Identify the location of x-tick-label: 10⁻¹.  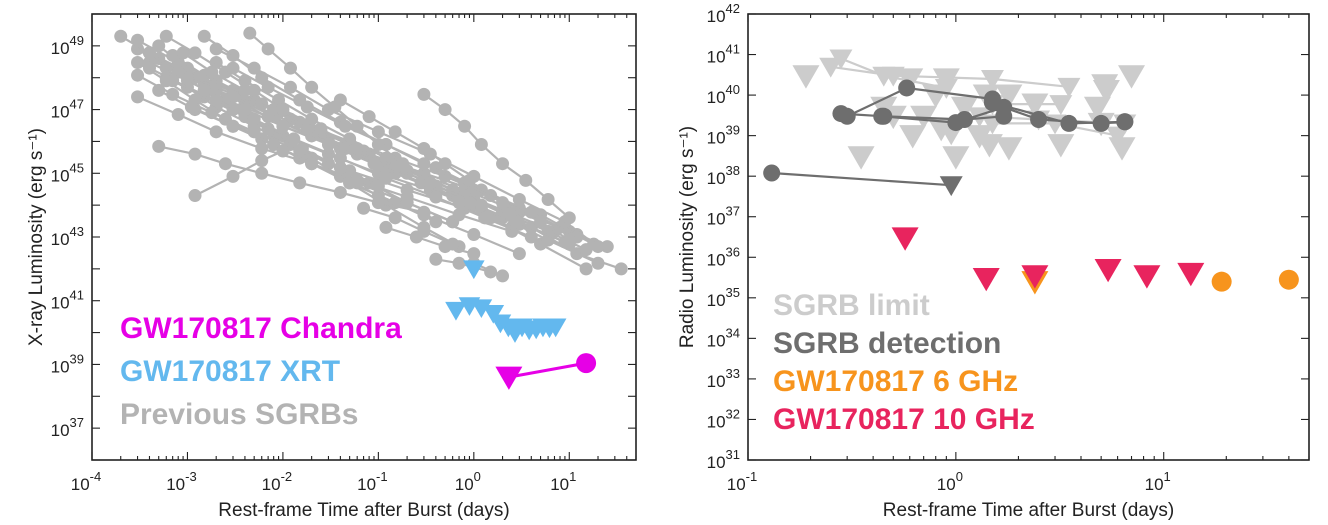
(742, 481).